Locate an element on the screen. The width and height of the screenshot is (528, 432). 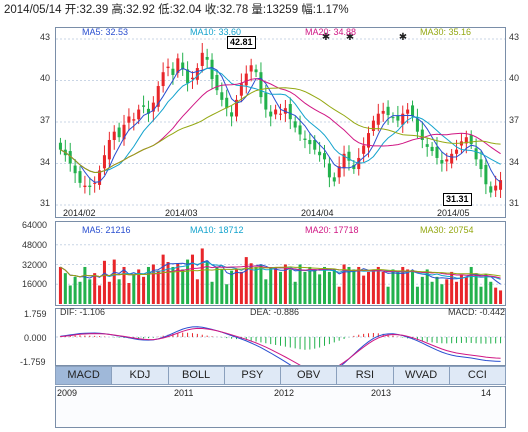
indicator-tabs: MACD KDJ BOLL PSY OBV RSI WVAD CCI is located at coordinates (280, 375).